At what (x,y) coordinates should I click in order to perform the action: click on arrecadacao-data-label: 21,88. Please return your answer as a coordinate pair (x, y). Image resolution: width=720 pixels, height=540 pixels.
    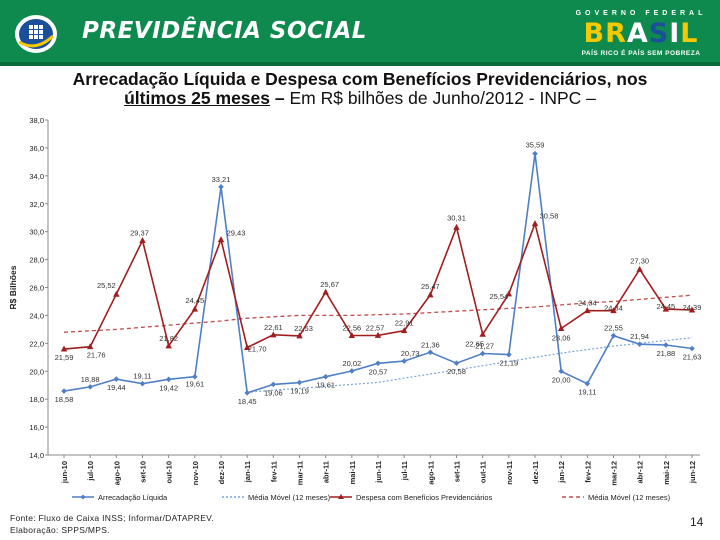
    Looking at the image, I should click on (665, 353).